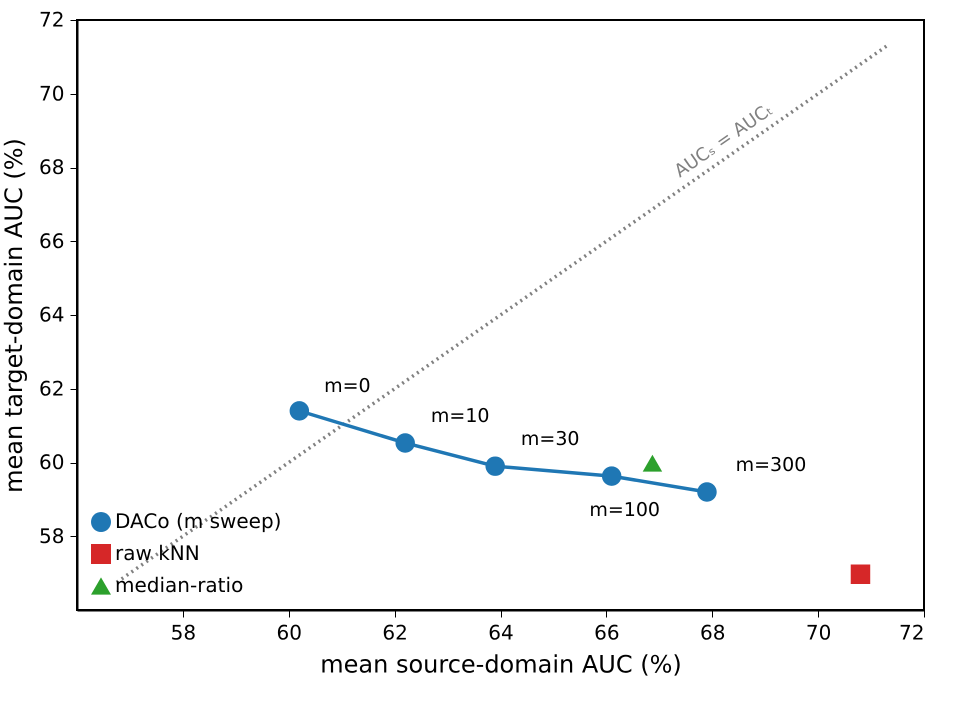 Image resolution: width=976 pixels, height=703 pixels. What do you see at coordinates (713, 632) in the screenshot?
I see `x-tick-label: 68` at bounding box center [713, 632].